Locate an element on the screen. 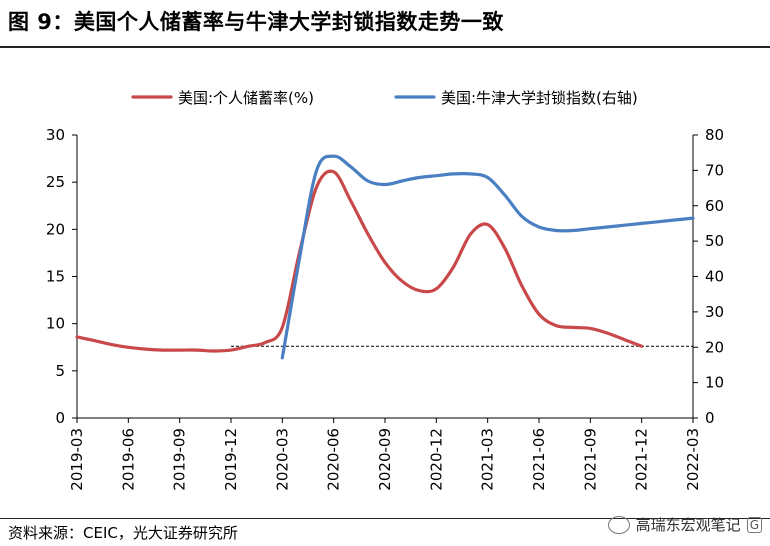 The width and height of the screenshot is (770, 546). bottom-rule is located at coordinates (385, 518).